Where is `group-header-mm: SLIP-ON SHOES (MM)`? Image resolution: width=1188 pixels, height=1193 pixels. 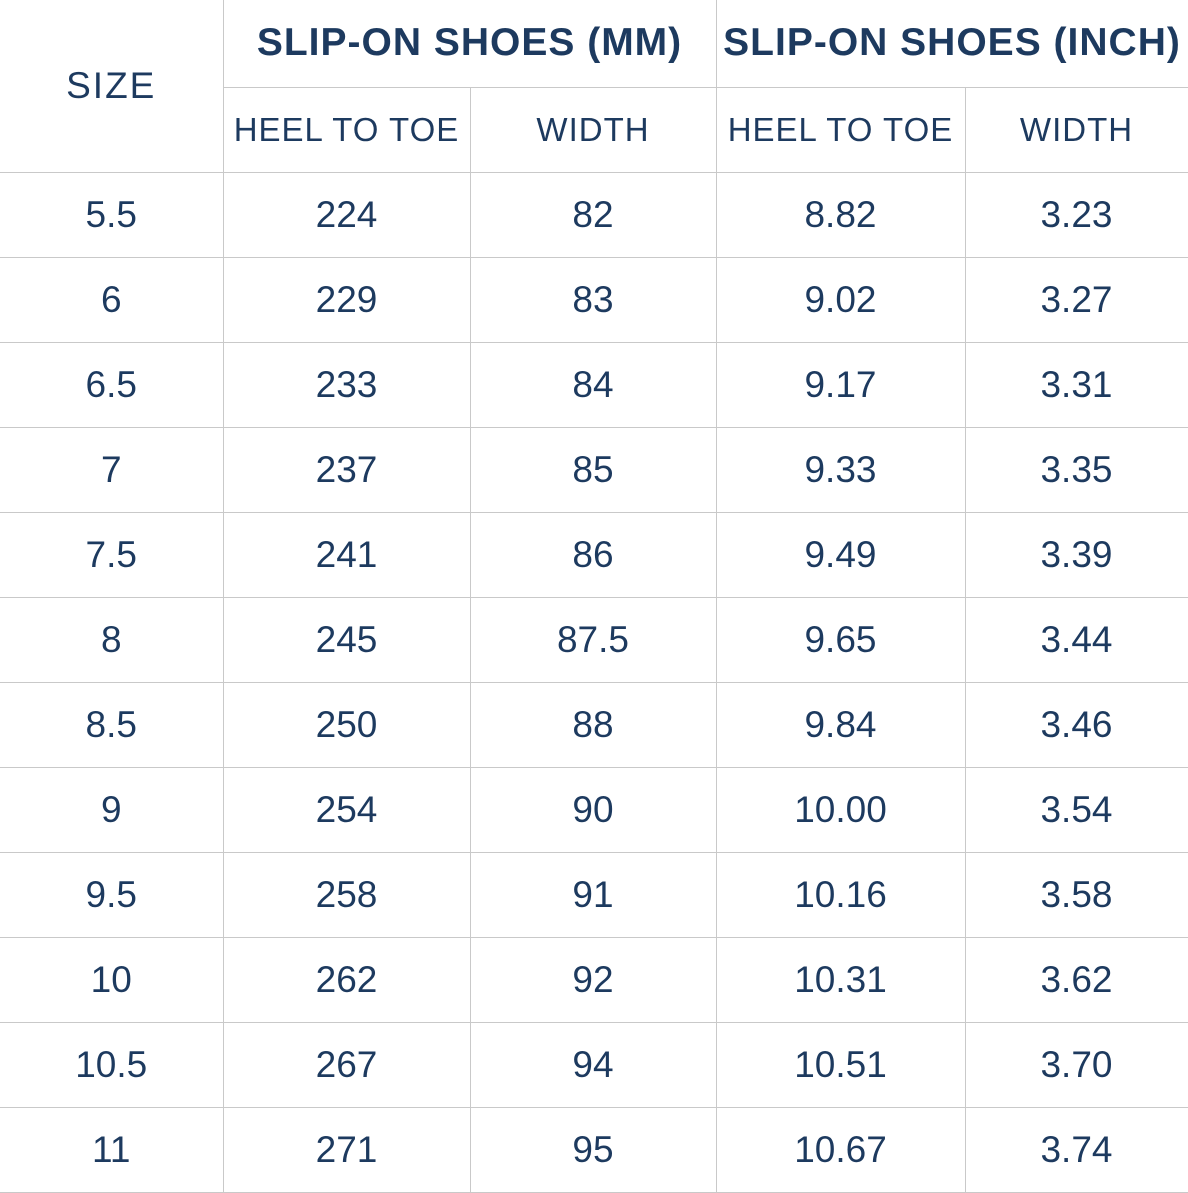 group-header-mm: SLIP-ON SHOES (MM) is located at coordinates (469, 44).